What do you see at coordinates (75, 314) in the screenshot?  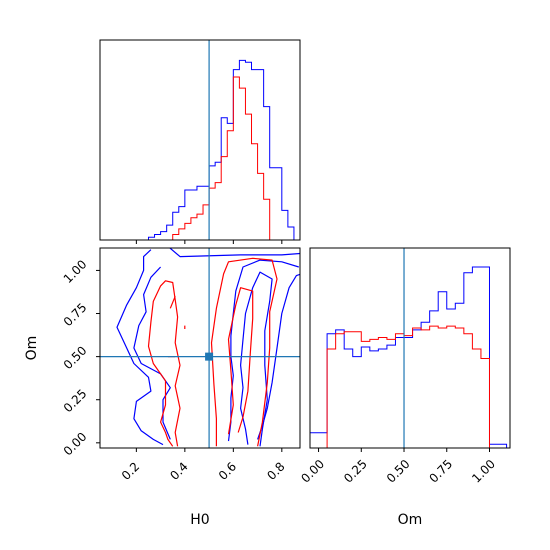 I see `contour-H0-Om-y-tick-label: 0.75` at bounding box center [75, 314].